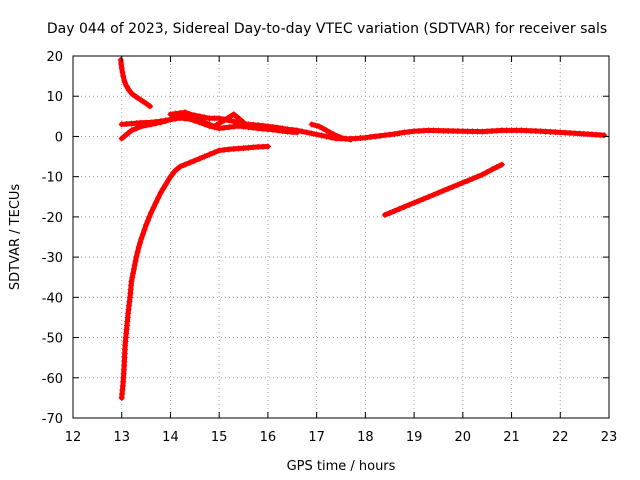 This screenshot has width=640, height=480. What do you see at coordinates (463, 437) in the screenshot?
I see `x-tick-label: 20` at bounding box center [463, 437].